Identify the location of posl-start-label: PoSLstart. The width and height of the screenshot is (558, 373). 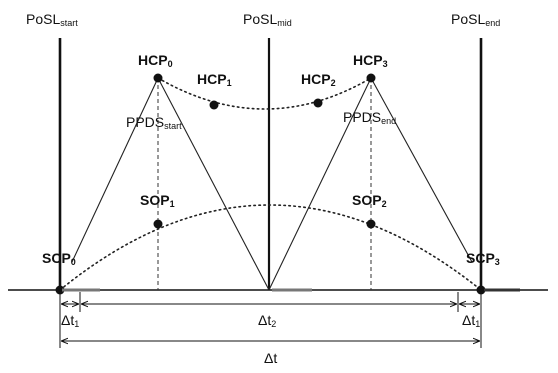
(52, 19).